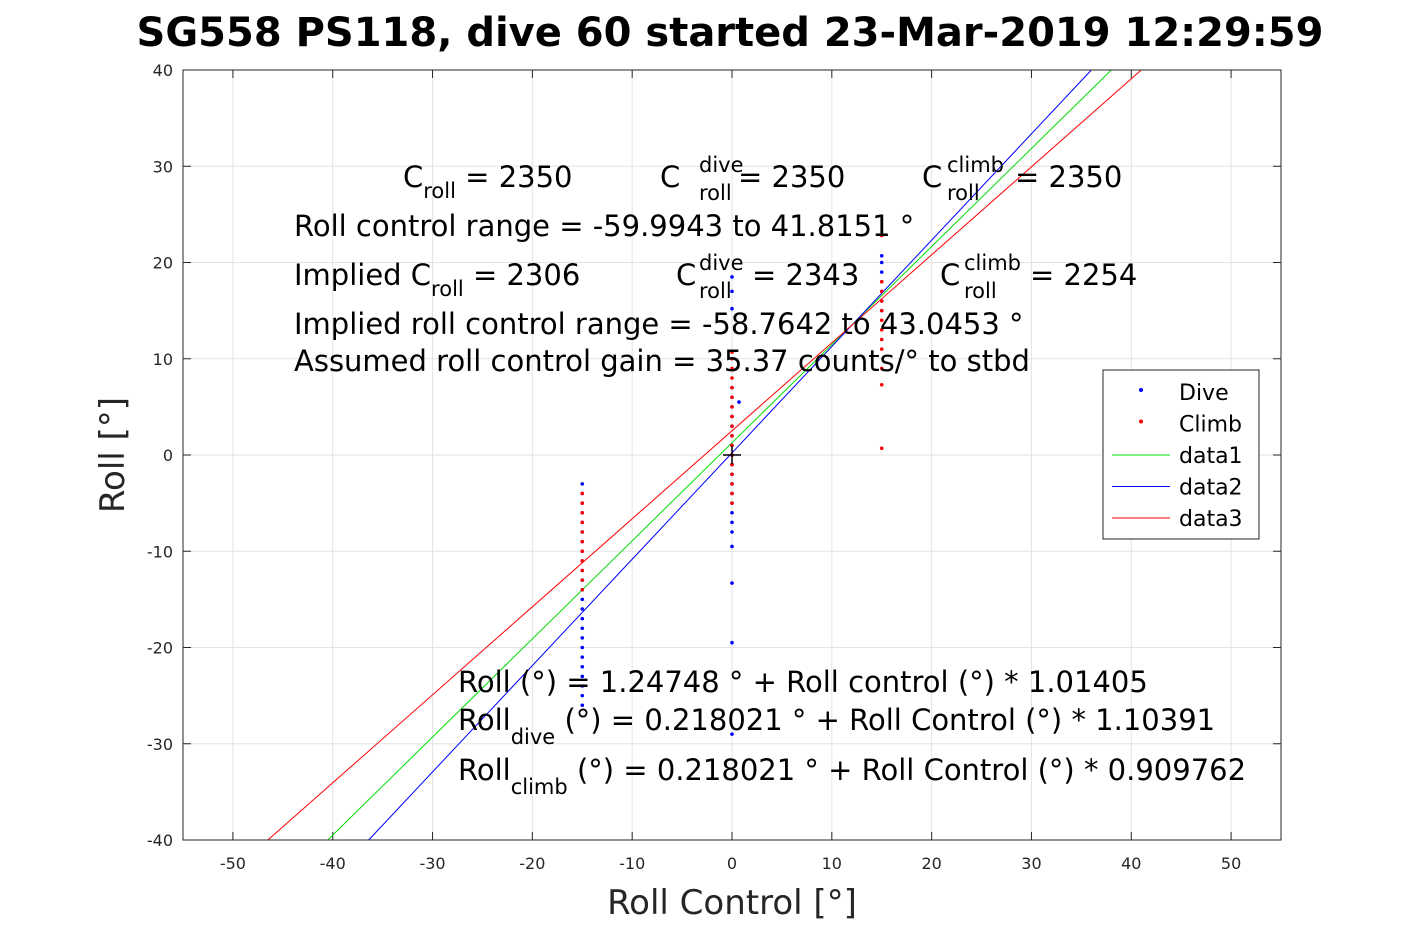 Image resolution: width=1417 pixels, height=945 pixels. Describe the element at coordinates (233, 863) in the screenshot. I see `x-tick-label: -50` at that location.